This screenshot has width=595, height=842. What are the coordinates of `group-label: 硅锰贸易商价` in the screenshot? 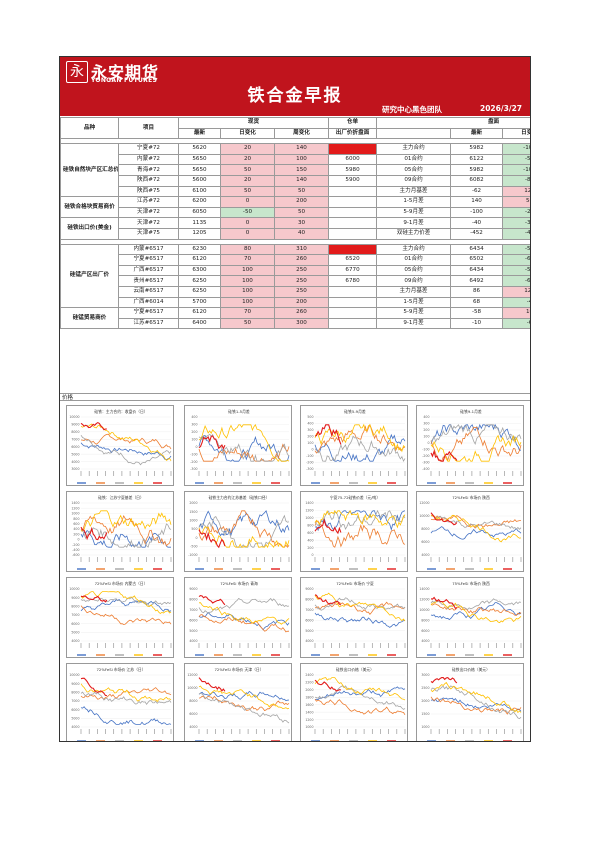 It's located at (89, 318).